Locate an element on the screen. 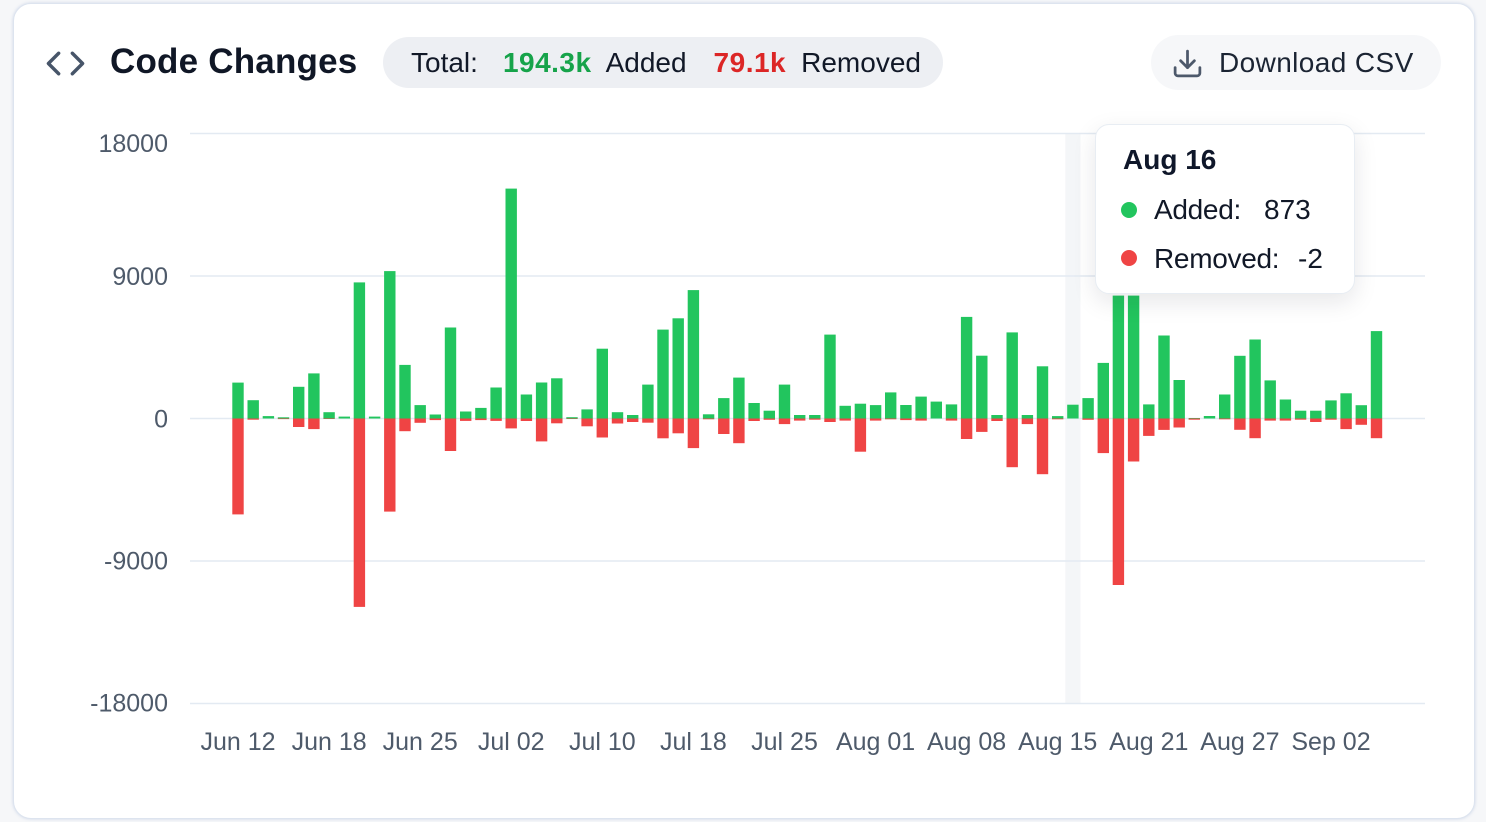 The width and height of the screenshot is (1486, 822). svg-text: Jul 10 is located at coordinates (602, 742).